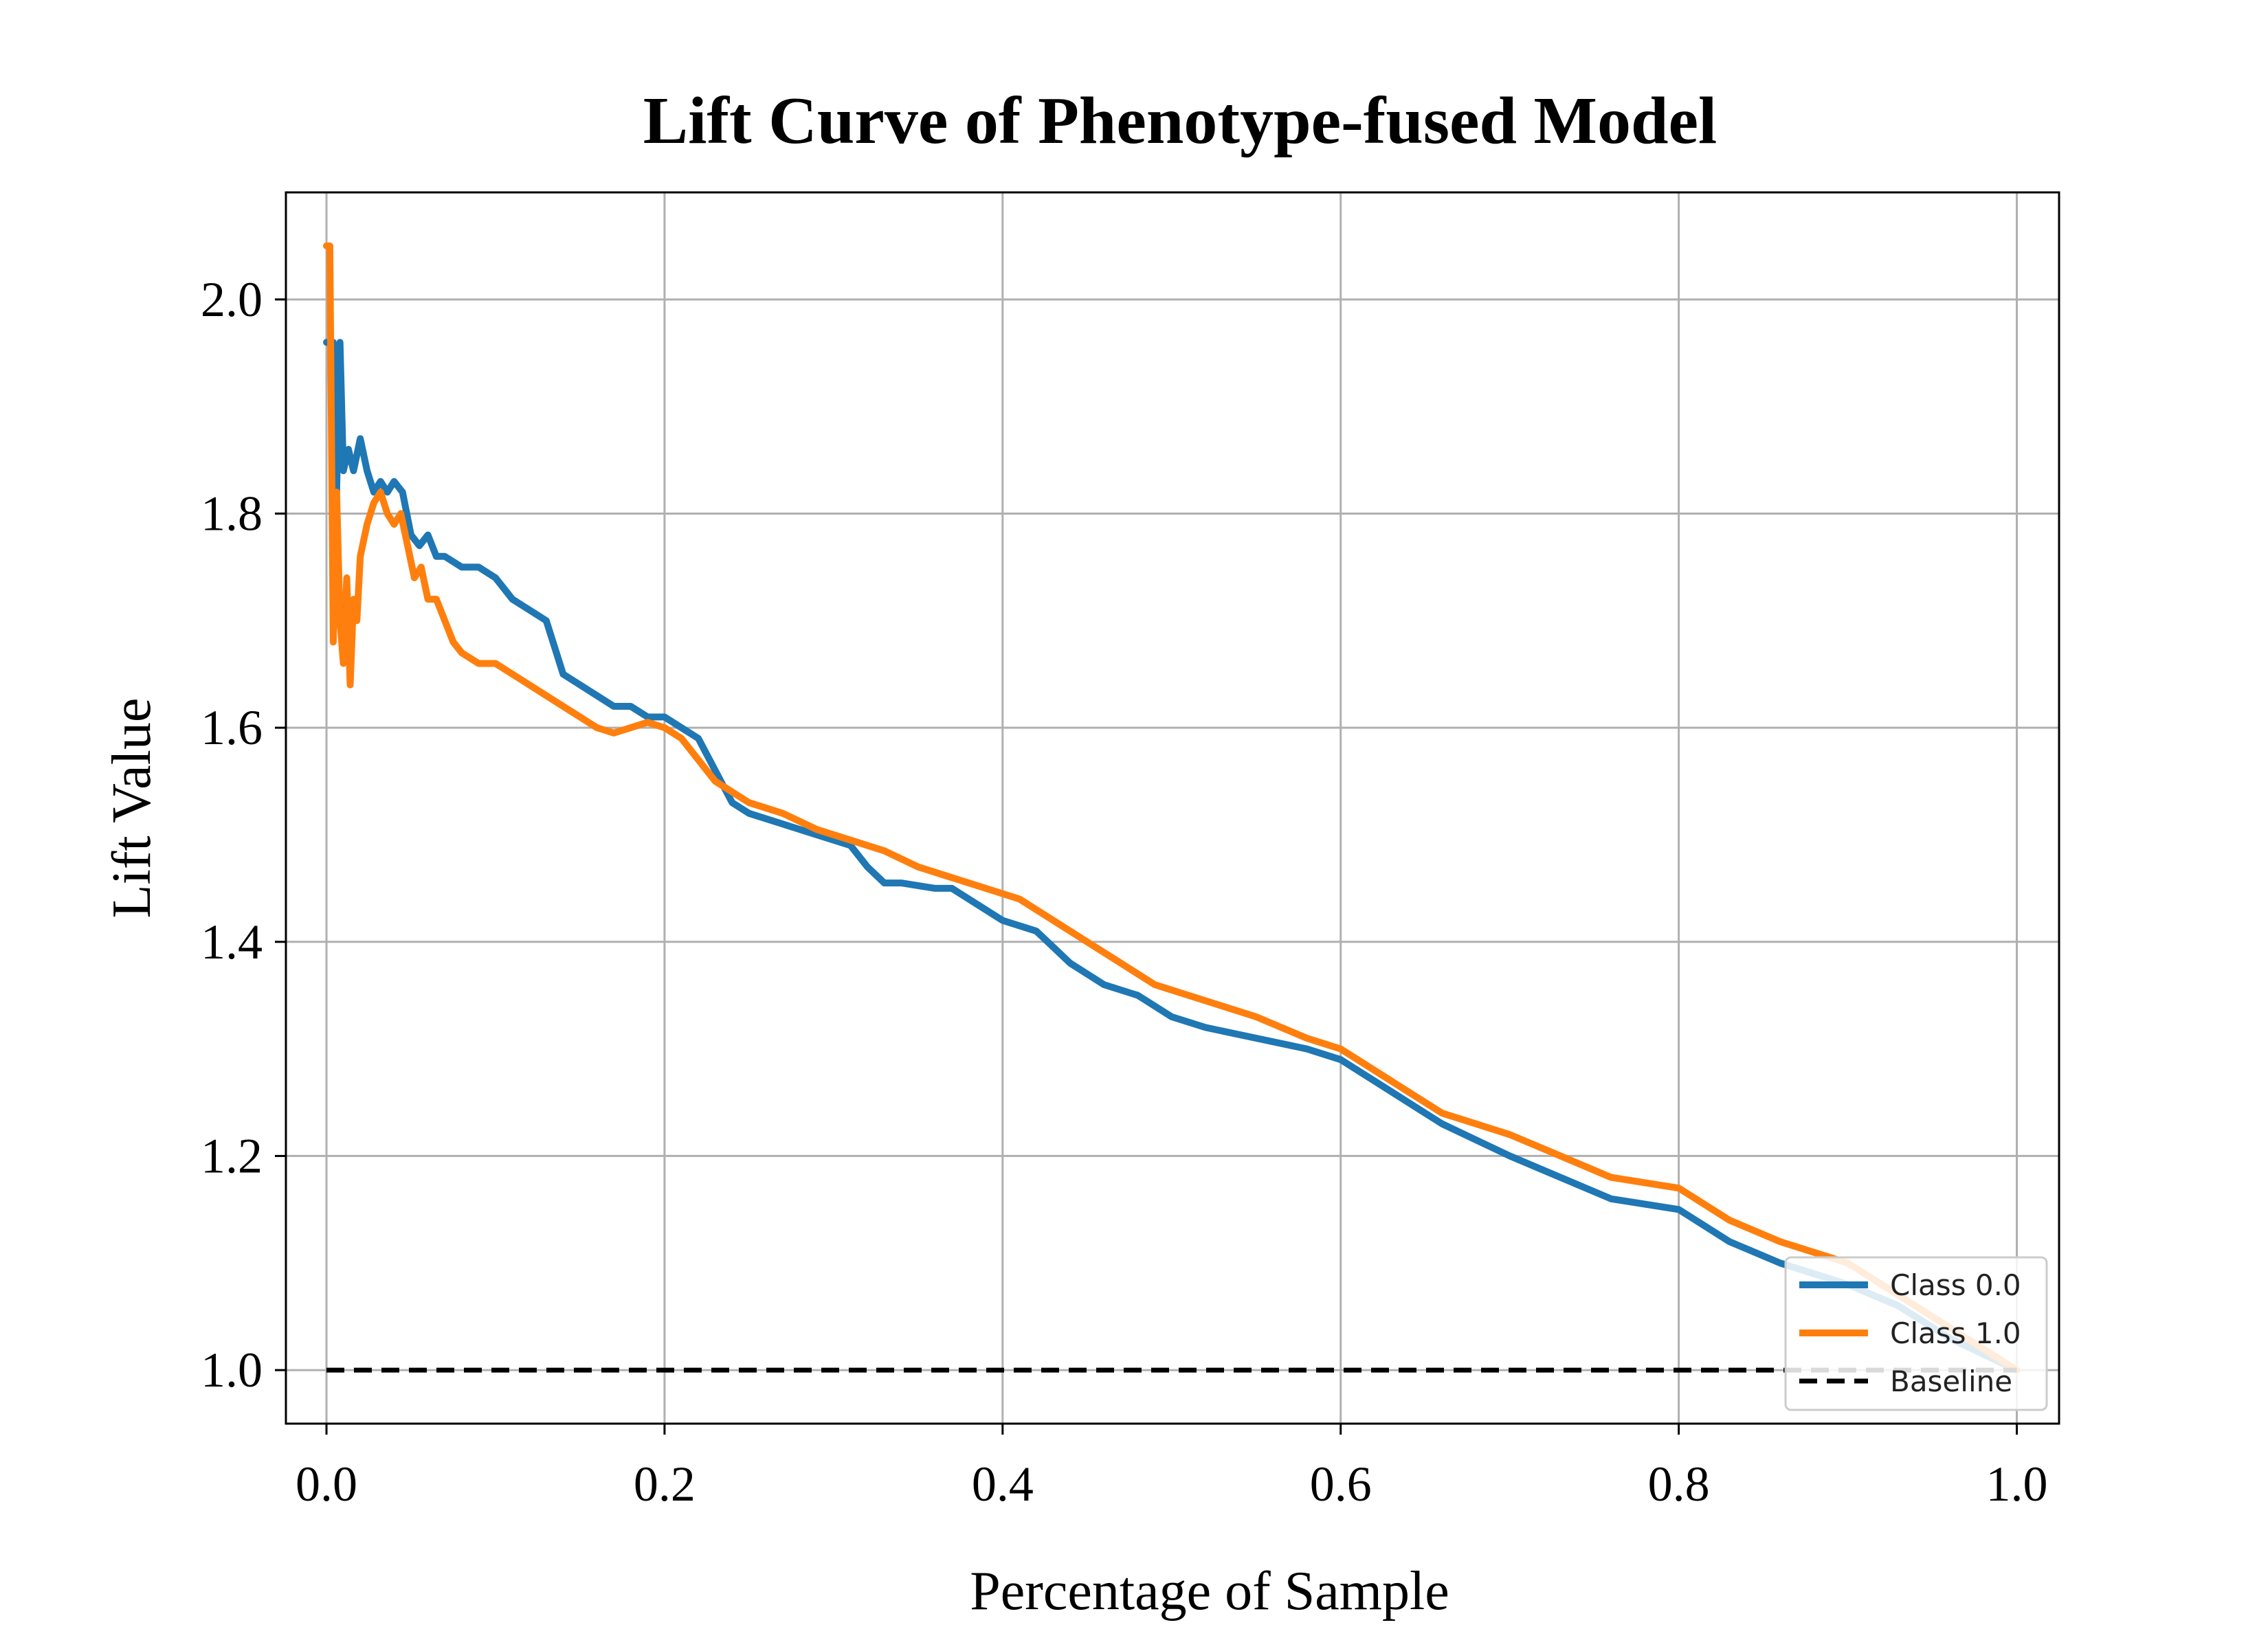 This screenshot has width=2268, height=1649. I want to click on x-tick-label: 0.4, so click(1003, 1484).